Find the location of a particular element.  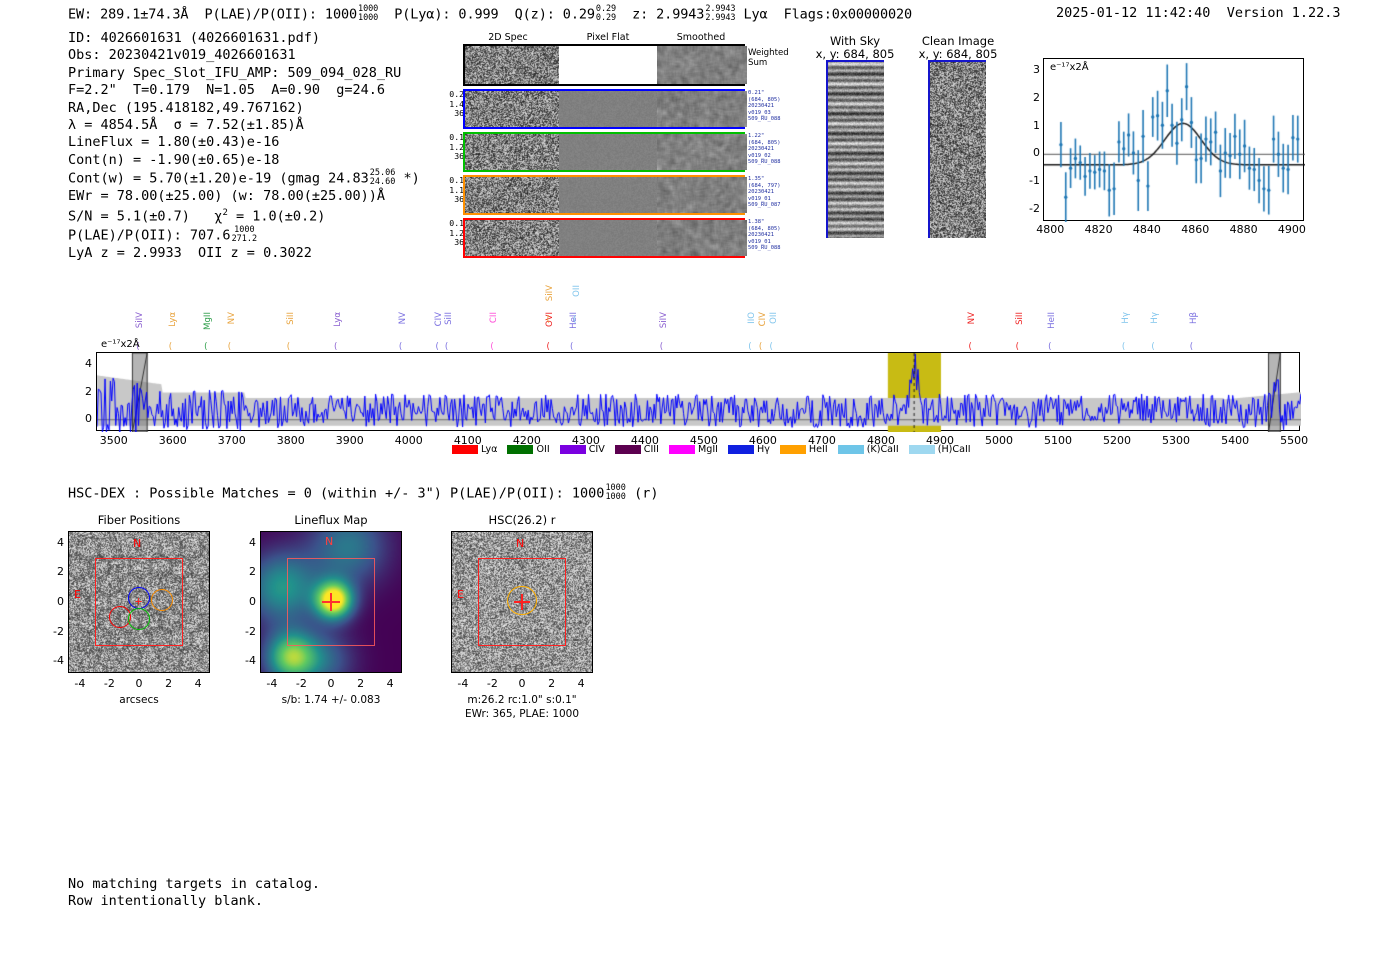

fiber-2-ann-1: 1.22" is located at coordinates (756, 136).